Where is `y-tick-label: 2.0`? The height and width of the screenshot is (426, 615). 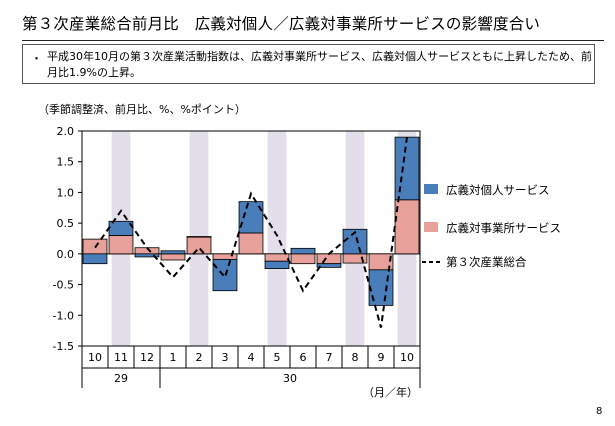 y-tick-label: 2.0 is located at coordinates (66, 131).